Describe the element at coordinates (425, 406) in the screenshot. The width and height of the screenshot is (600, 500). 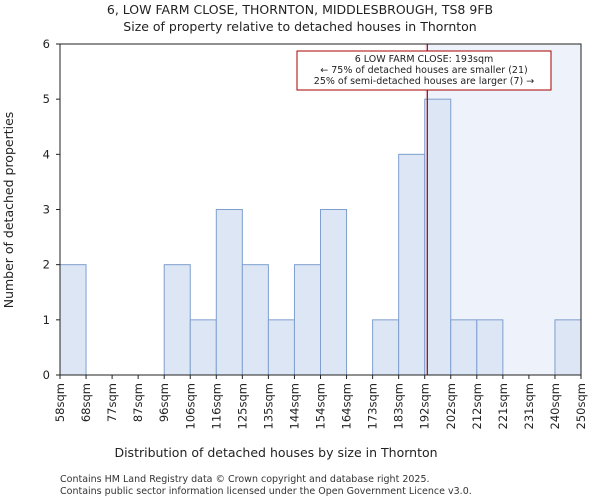
I see `x-tick-label: 192sqm` at that location.